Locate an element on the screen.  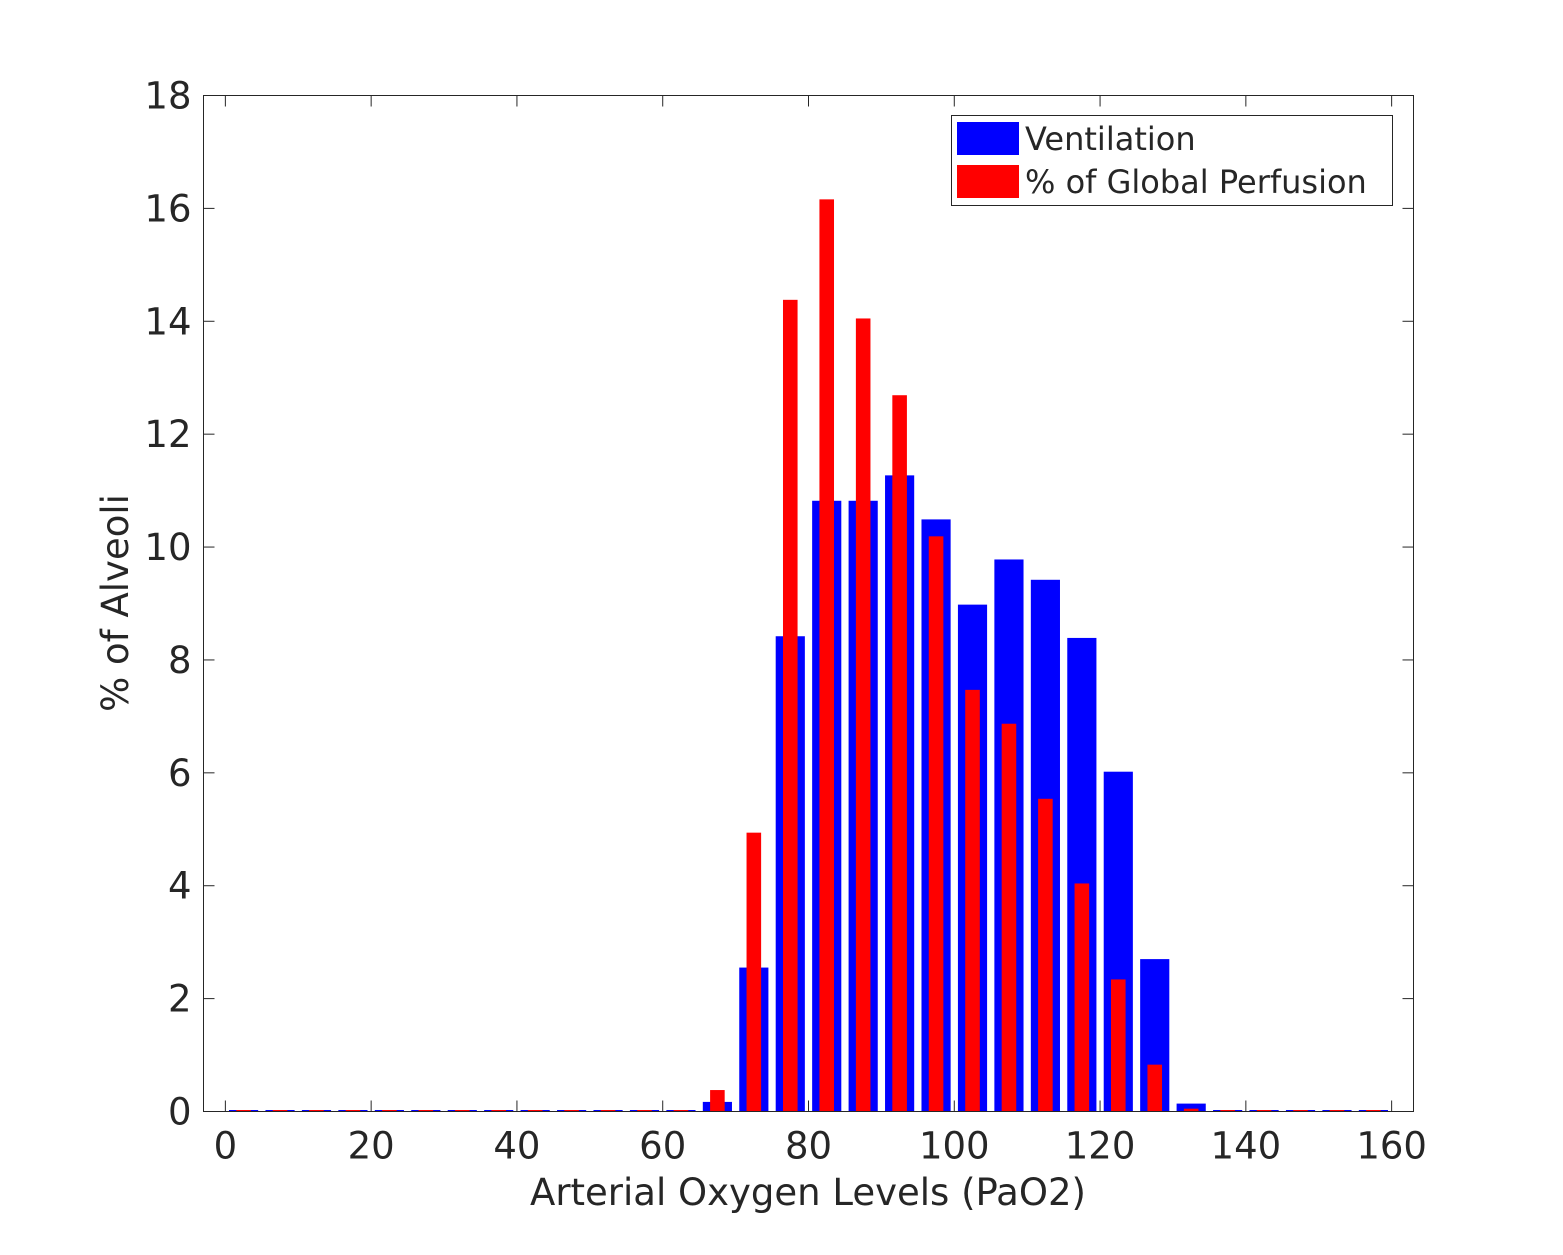
legend-swatch-ventilation is located at coordinates (988, 138).